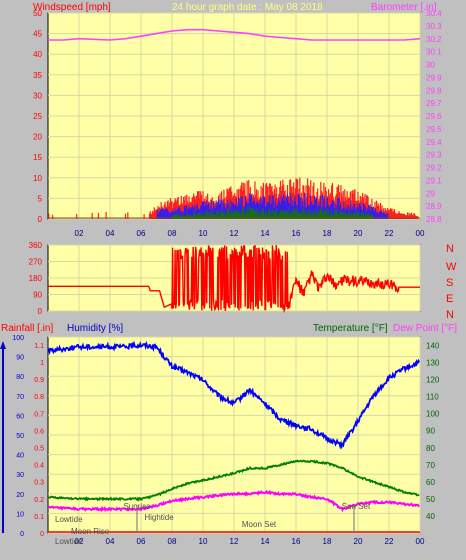 Image resolution: width=466 pixels, height=560 pixels. Describe the element at coordinates (449, 283) in the screenshot. I see `compass-south: S` at that location.